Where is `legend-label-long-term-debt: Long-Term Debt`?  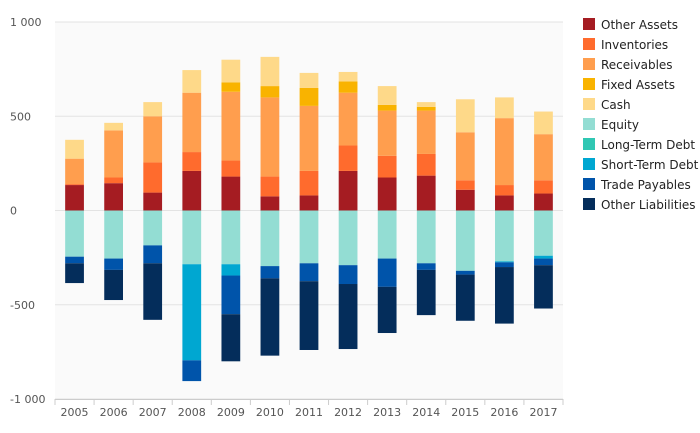 legend-label-long-term-debt: Long-Term Debt is located at coordinates (648, 145).